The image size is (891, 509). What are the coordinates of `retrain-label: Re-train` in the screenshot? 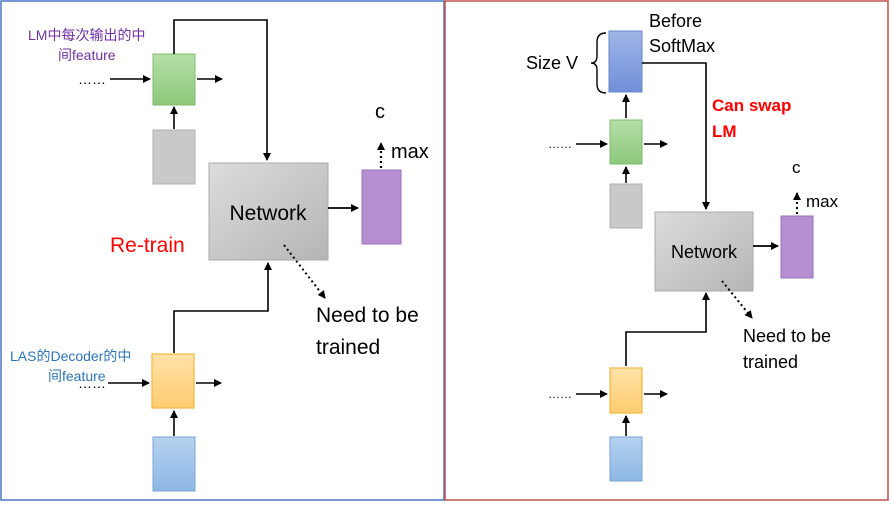 It's located at (147, 245).